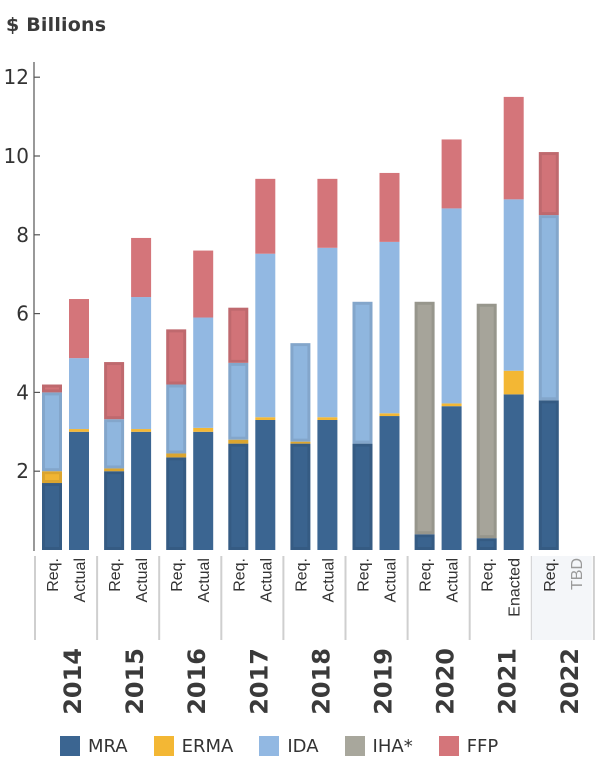  I want to click on bar-ffp-2020-actual, so click(451, 174).